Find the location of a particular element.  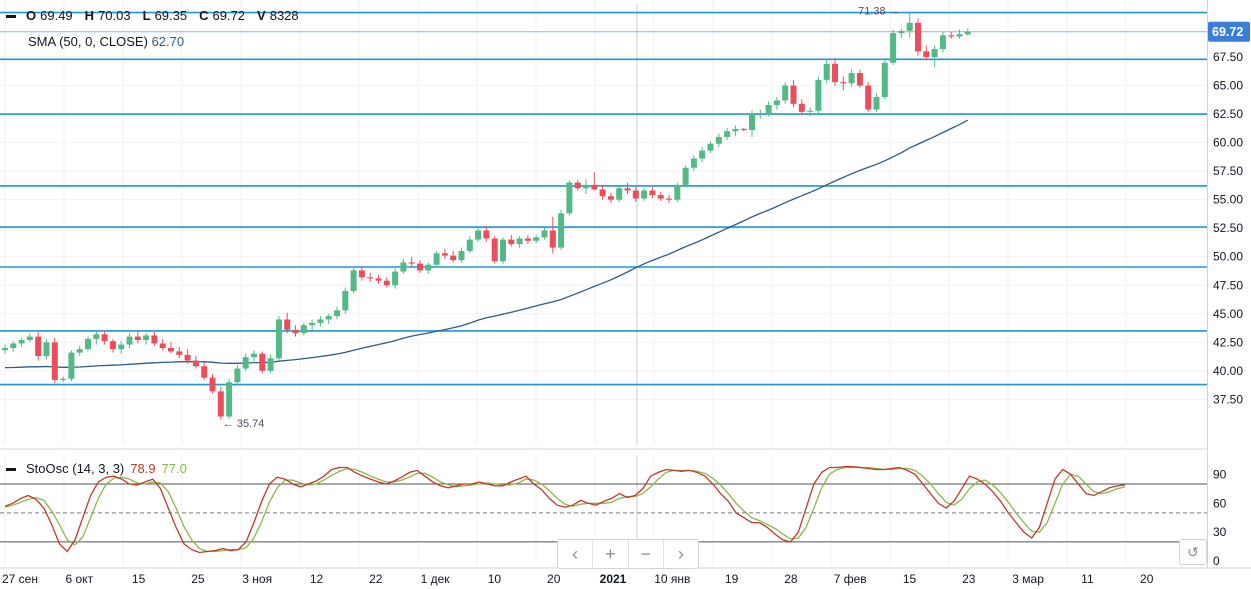

reset-view-button: ↺ is located at coordinates (1193, 552).